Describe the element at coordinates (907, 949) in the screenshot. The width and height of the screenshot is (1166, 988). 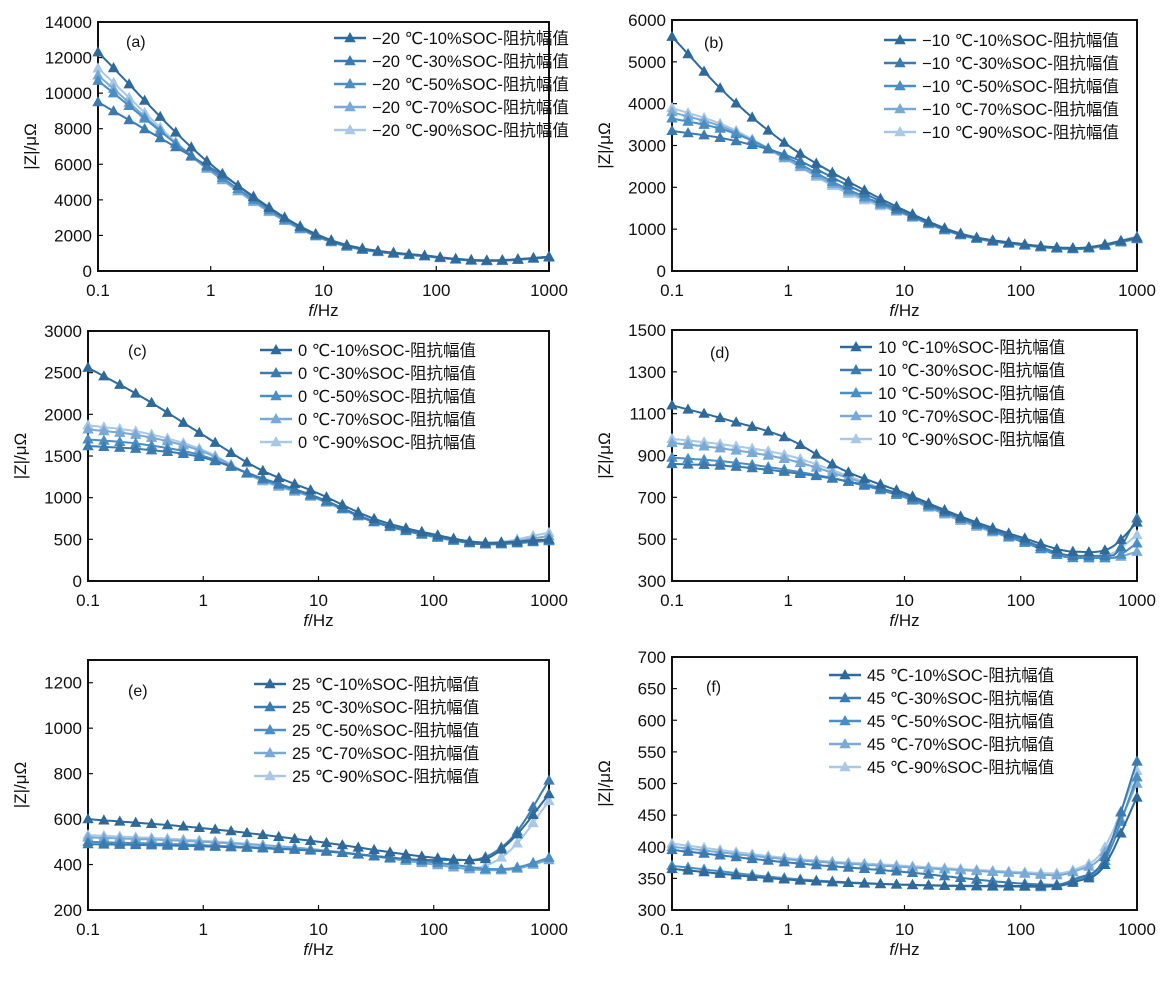
I see `x-axis-label-unit: /Hz` at that location.